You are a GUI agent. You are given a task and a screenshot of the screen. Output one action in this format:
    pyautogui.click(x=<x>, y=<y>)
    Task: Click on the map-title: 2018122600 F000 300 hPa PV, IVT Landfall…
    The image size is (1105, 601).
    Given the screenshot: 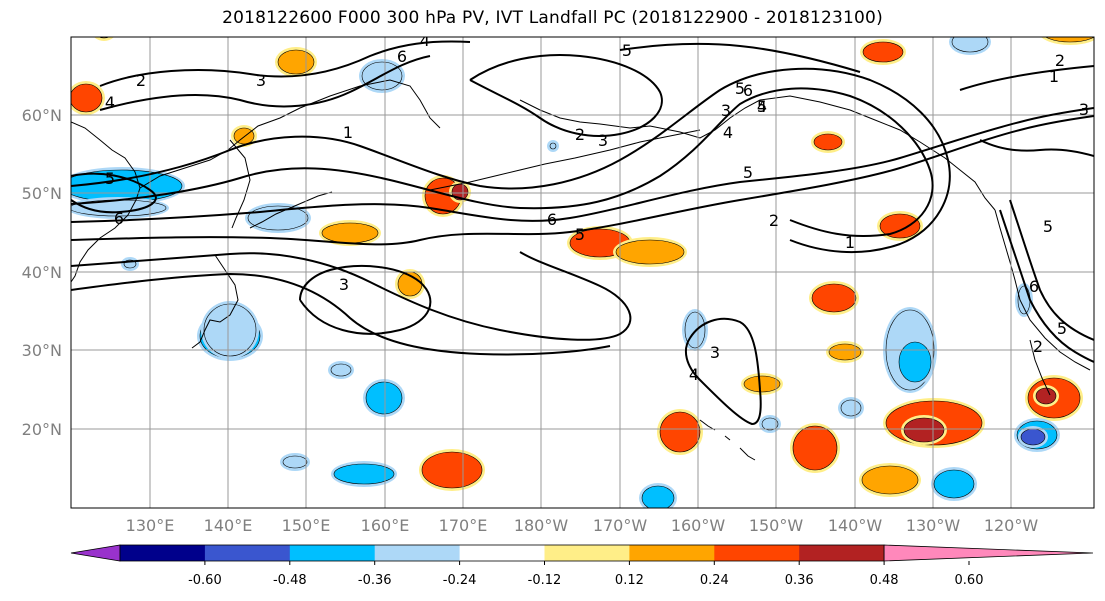 What is the action you would take?
    pyautogui.click(x=552, y=18)
    